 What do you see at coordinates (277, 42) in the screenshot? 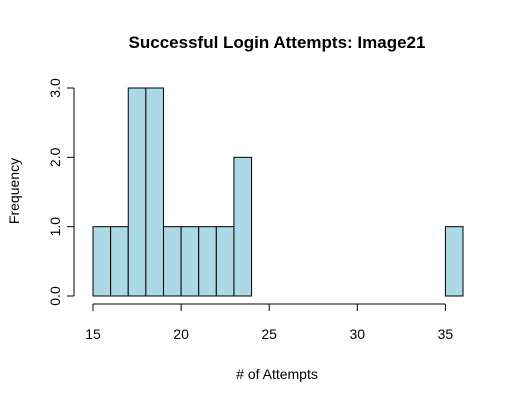
I see `chart-title: Successful Login Attempts: Image21` at bounding box center [277, 42].